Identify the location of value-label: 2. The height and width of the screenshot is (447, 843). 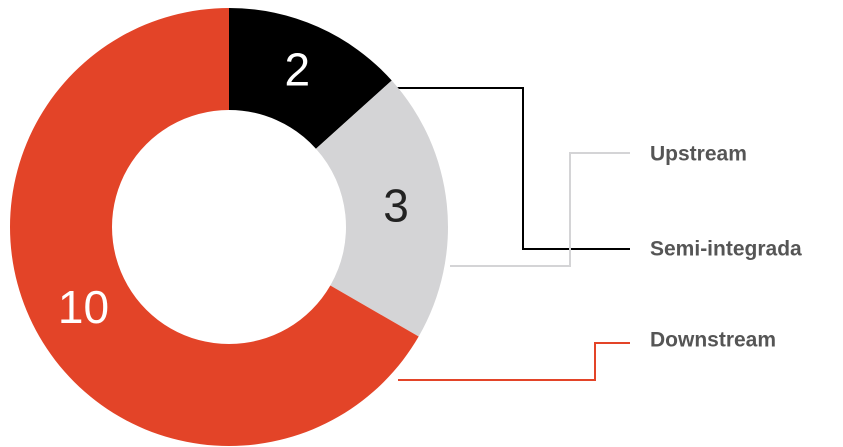
(298, 70).